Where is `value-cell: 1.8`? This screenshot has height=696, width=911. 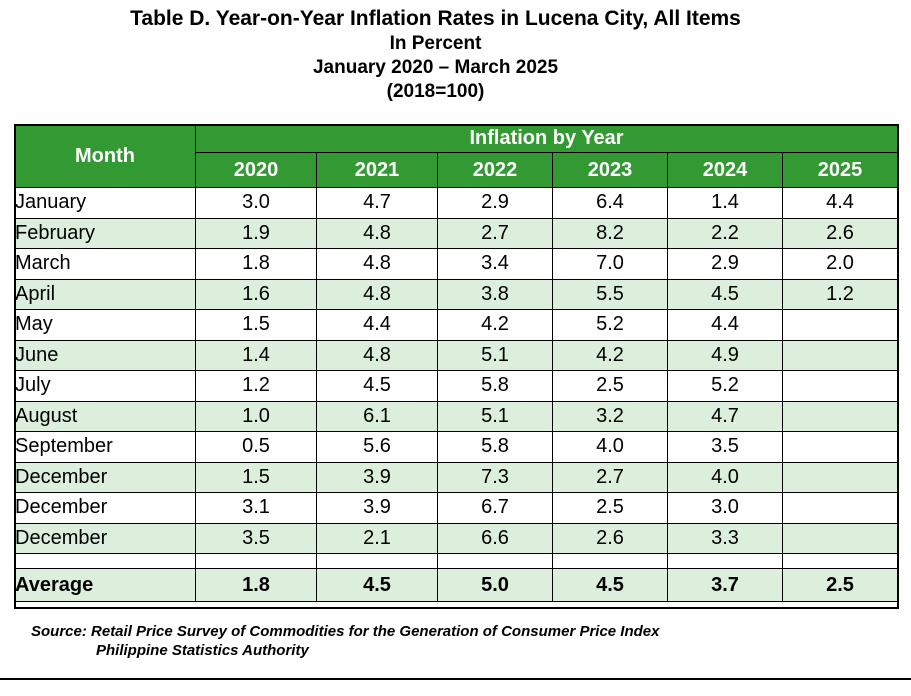
value-cell: 1.8 is located at coordinates (256, 264).